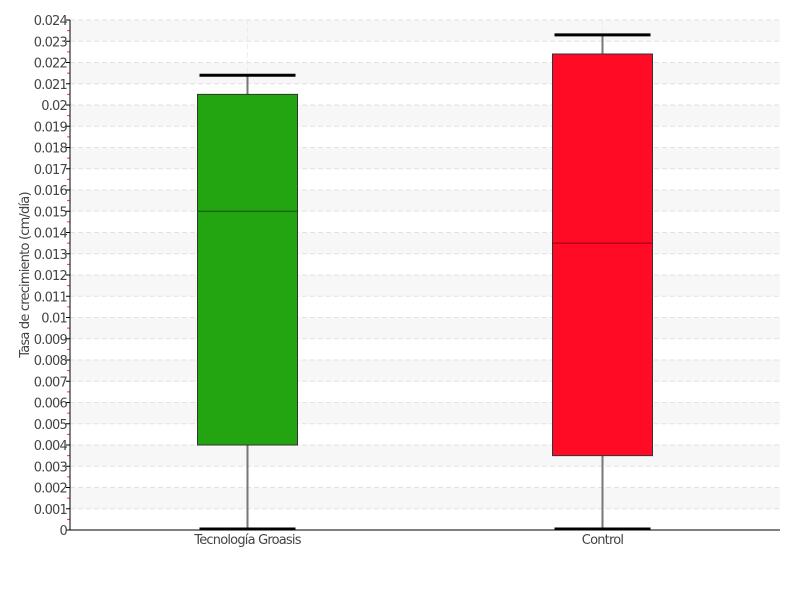 Image resolution: width=800 pixels, height=604 pixels. I want to click on y-tick-label: 0.014, so click(51, 234).